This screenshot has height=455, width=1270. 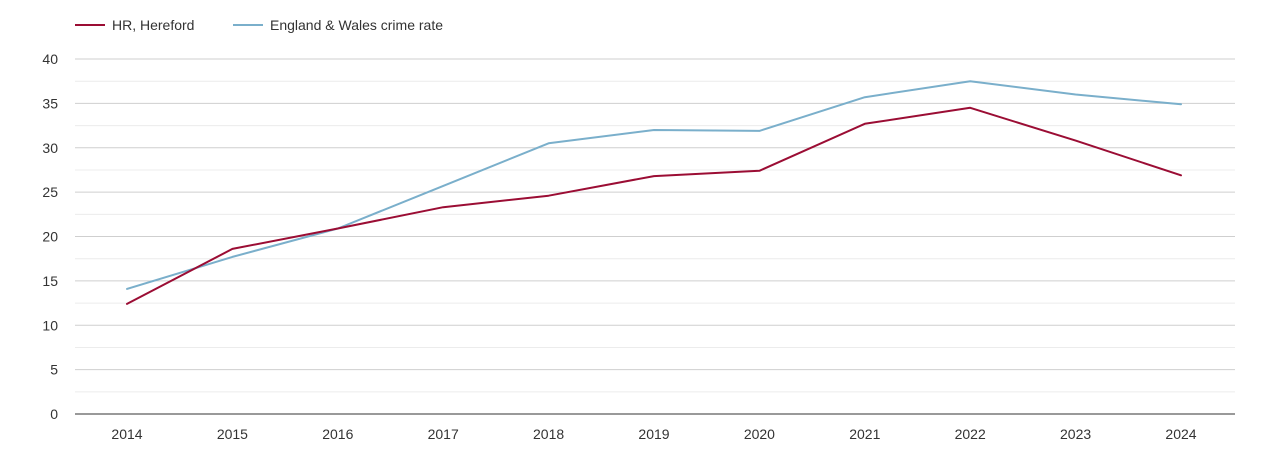 I want to click on x-tick-label: 2024, so click(x=1180, y=434).